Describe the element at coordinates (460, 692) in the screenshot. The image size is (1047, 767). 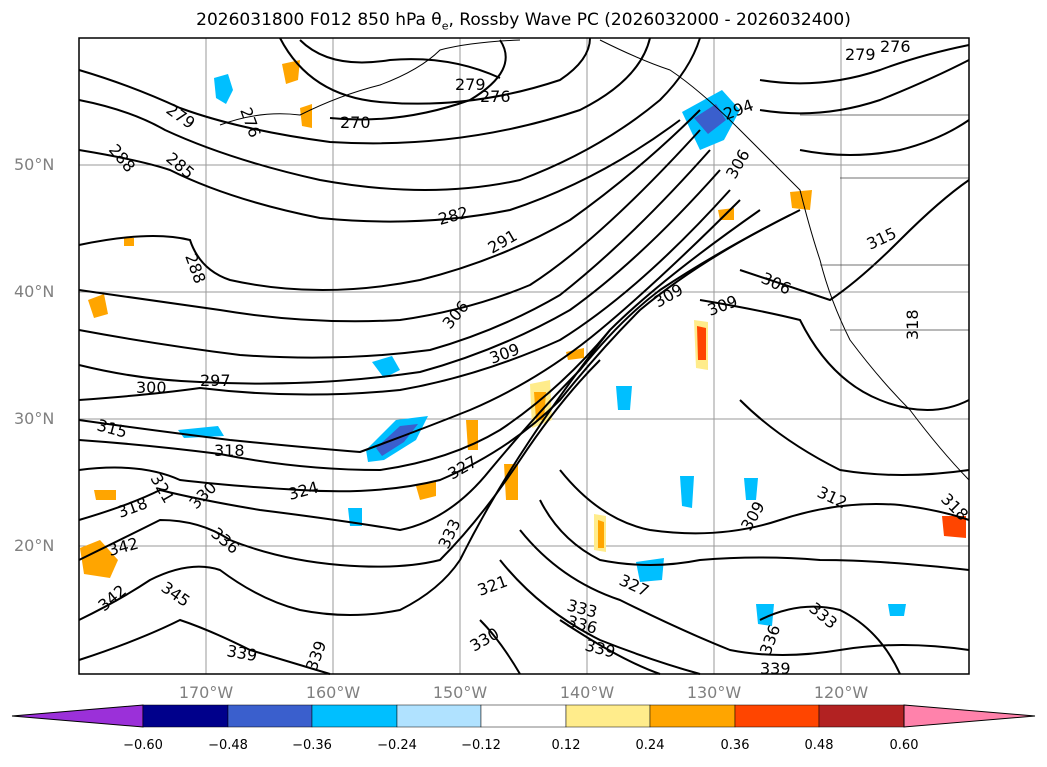
I see `lon-label-150w: 150°W` at that location.